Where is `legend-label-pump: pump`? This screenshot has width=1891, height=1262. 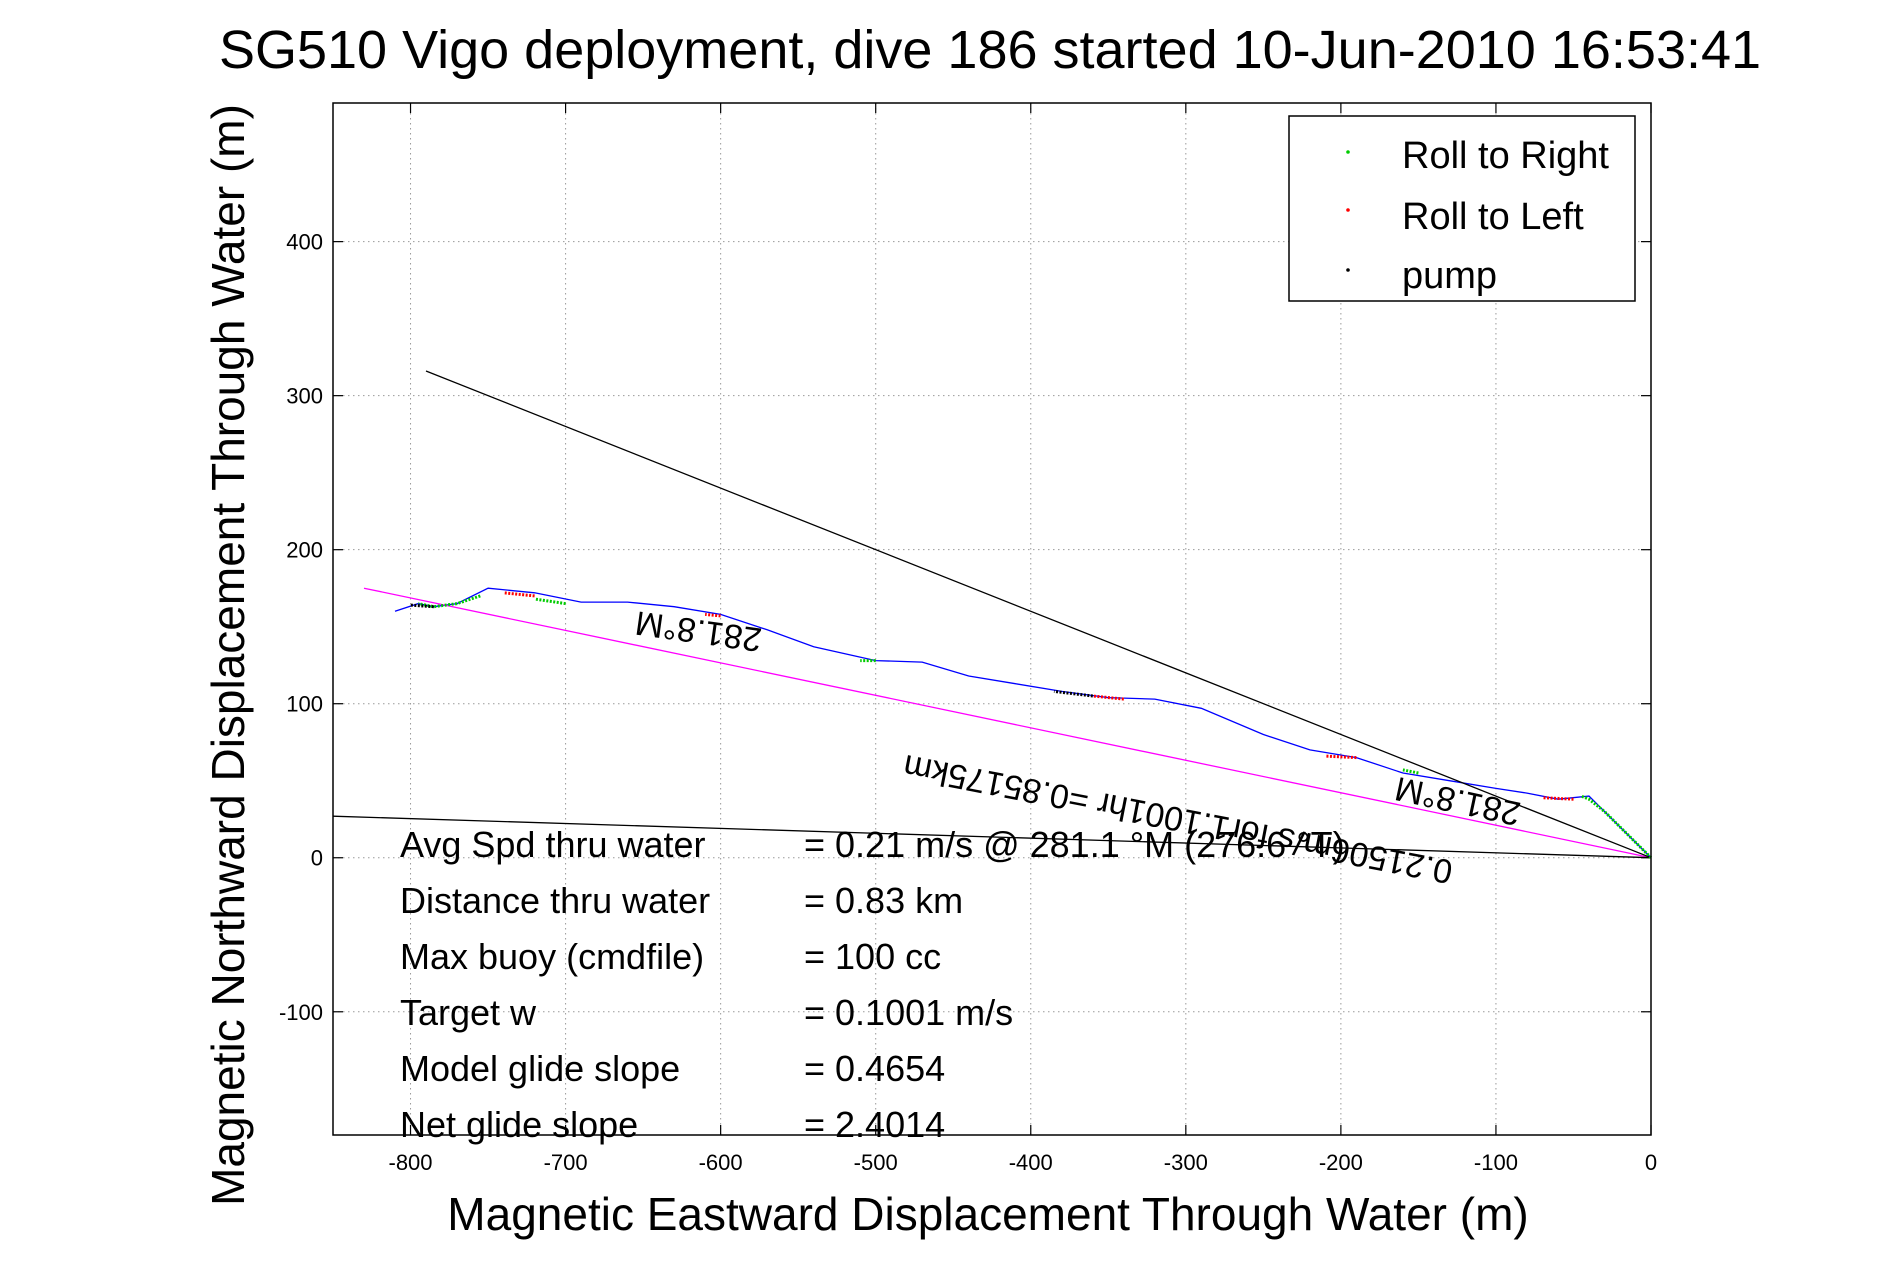
legend-label-pump: pump is located at coordinates (1449, 276).